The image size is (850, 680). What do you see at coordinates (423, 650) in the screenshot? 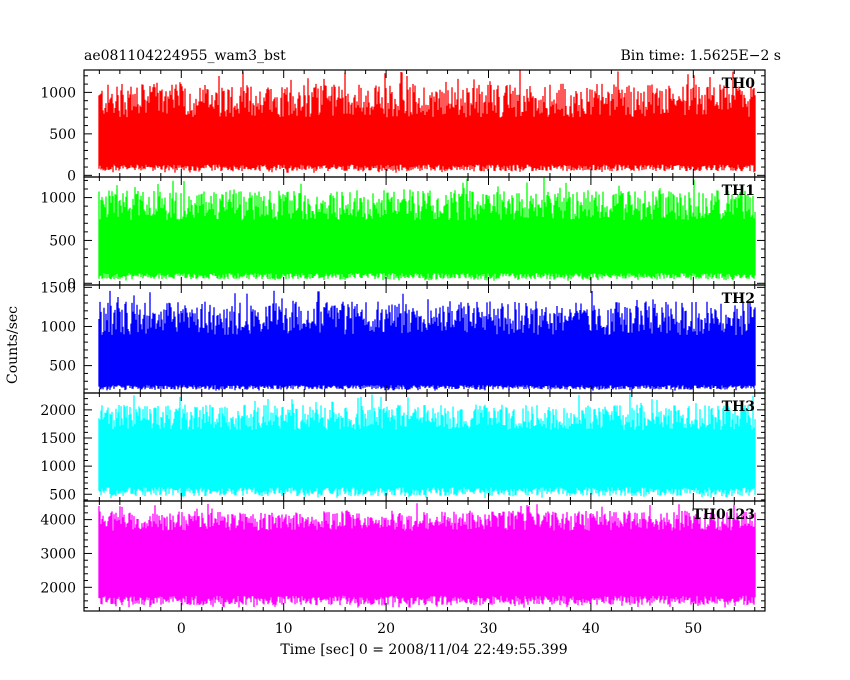
I see `x-axis-label: Time [sec] 0 = 2008/11/04 22:49:55.399` at bounding box center [423, 650].